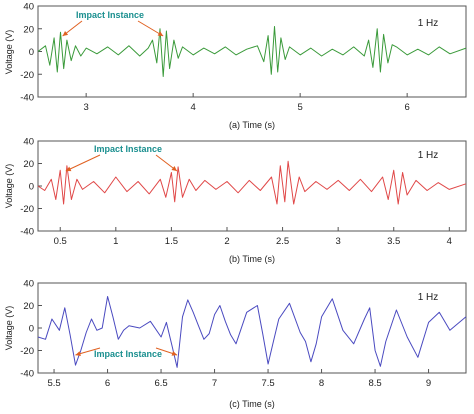  I want to click on panel-c-xtick-label-6: 8.5, so click(374, 383).